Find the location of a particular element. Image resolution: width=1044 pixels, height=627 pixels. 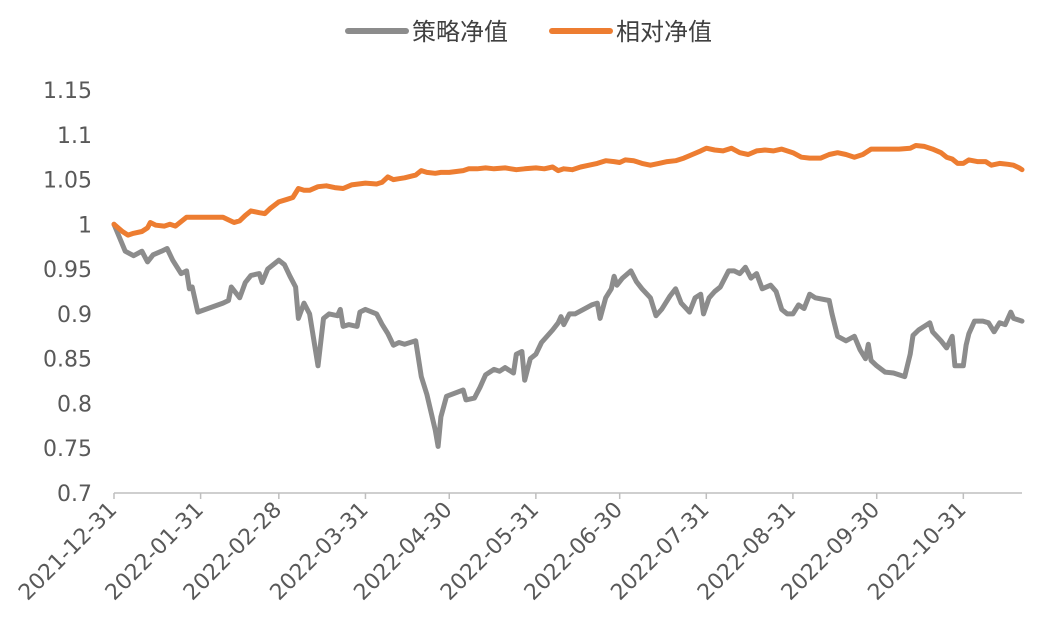

y-tick-label: 0.8 is located at coordinates (74, 404).